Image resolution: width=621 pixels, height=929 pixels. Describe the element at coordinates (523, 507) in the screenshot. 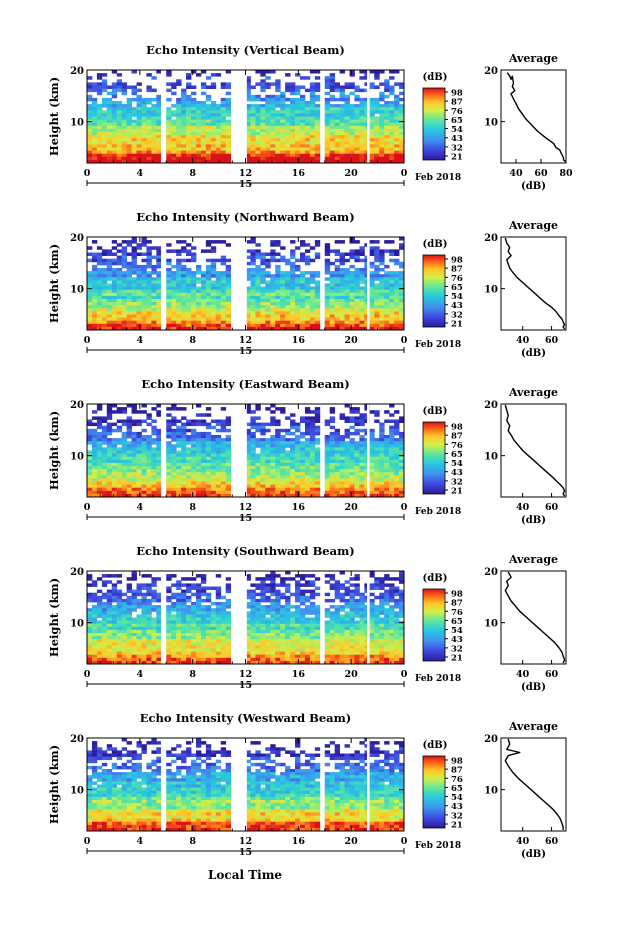

I see `profile-x-tick-label: 40` at that location.